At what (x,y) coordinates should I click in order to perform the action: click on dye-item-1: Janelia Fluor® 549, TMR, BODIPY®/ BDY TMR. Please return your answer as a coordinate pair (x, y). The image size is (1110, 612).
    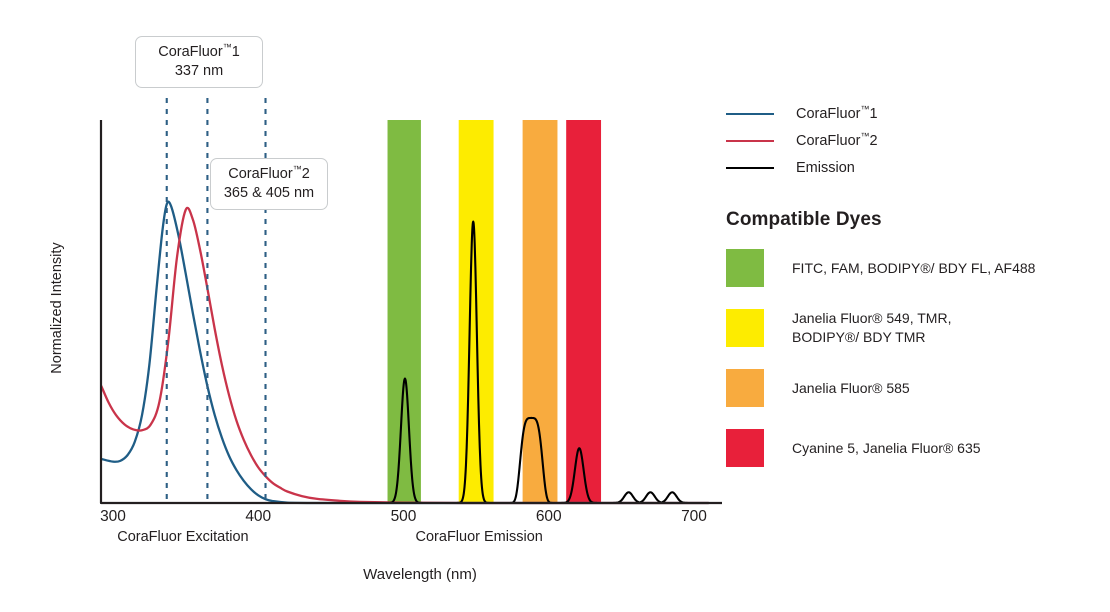
    Looking at the image, I should click on (918, 328).